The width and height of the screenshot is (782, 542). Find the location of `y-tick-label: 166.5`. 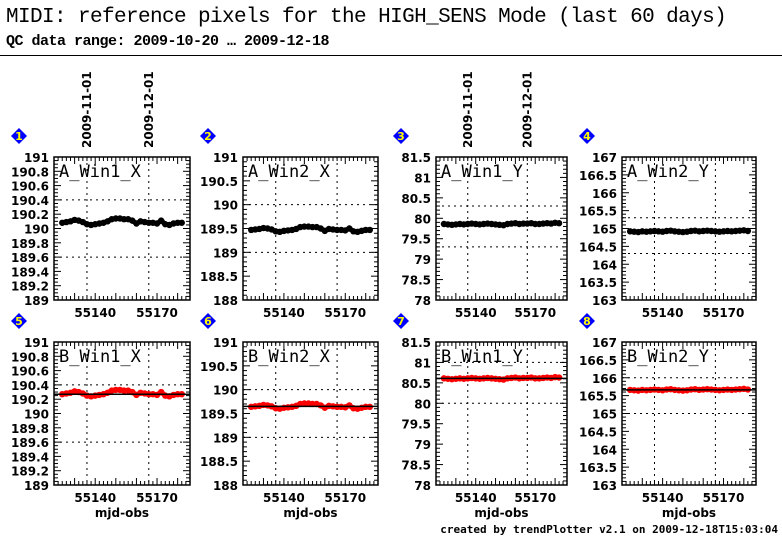

y-tick-label: 166.5 is located at coordinates (598, 176).